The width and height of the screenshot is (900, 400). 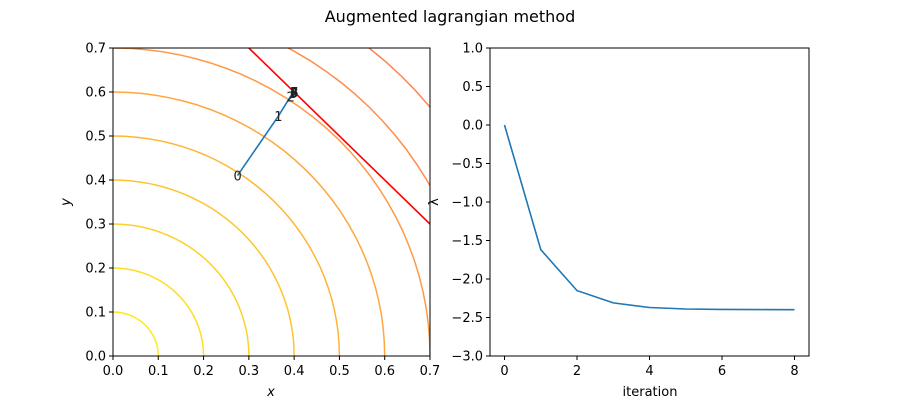 I want to click on x-tick-label: 8, so click(x=794, y=371).